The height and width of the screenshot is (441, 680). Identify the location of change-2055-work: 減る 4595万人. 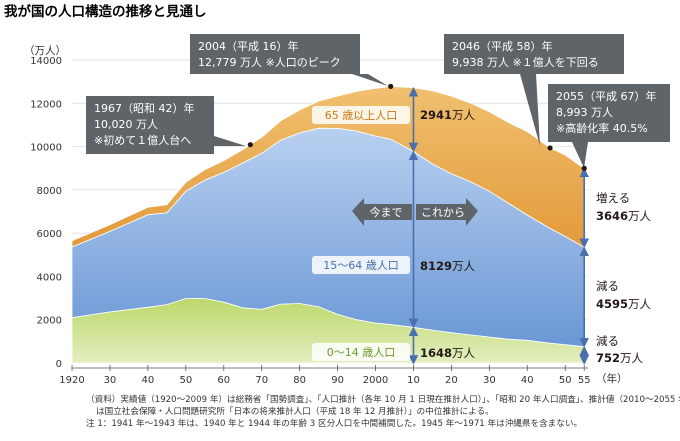
(624, 295).